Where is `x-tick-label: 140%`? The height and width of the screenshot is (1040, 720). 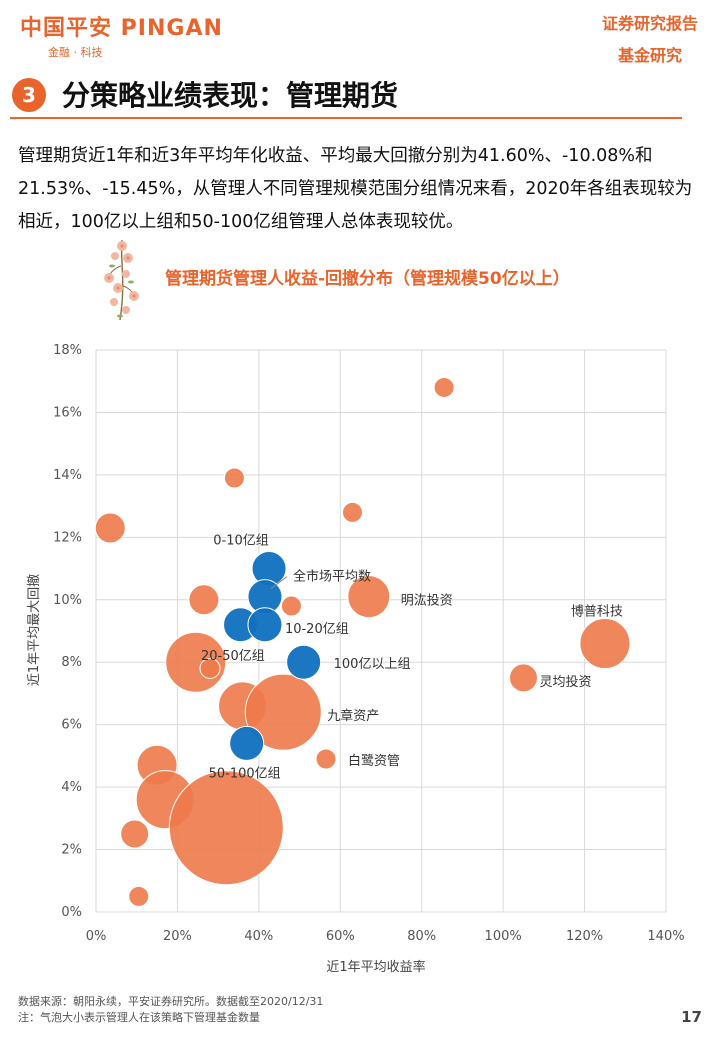 x-tick-label: 140% is located at coordinates (665, 936).